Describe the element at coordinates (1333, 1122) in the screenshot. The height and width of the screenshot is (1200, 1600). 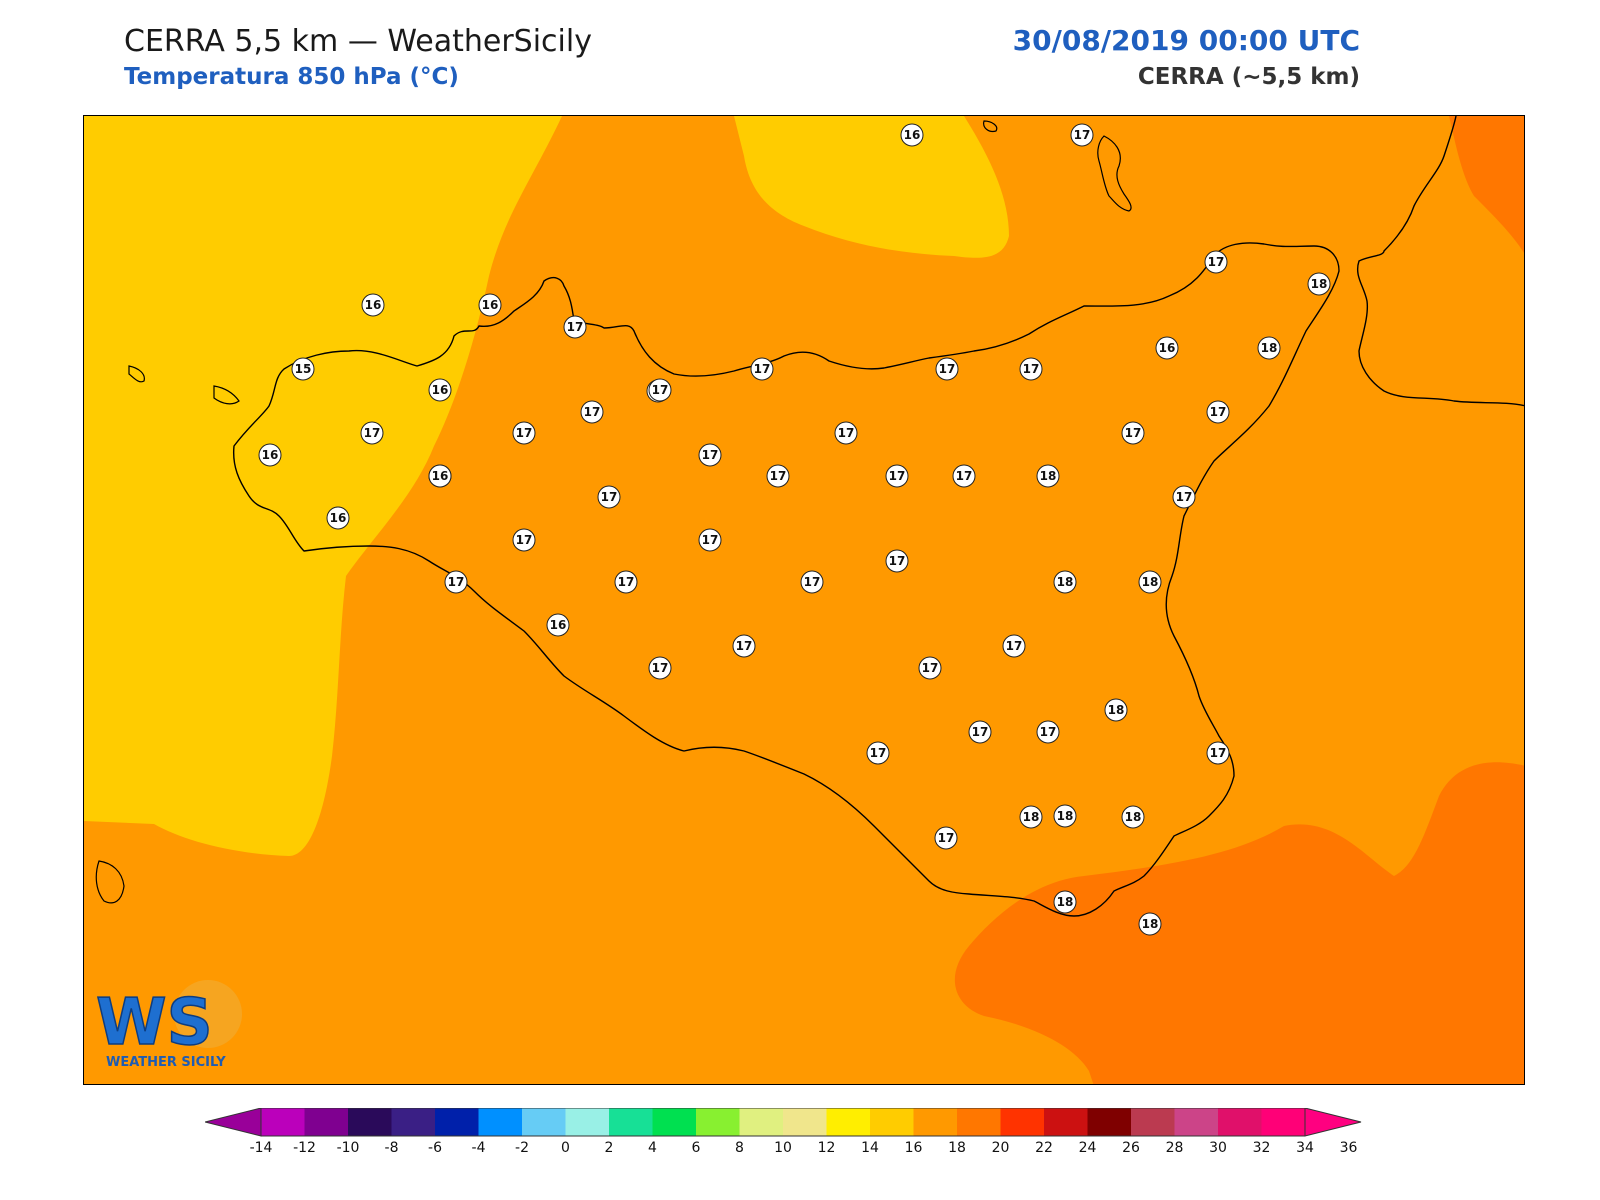
I see `colorbar-over-arrow` at that location.